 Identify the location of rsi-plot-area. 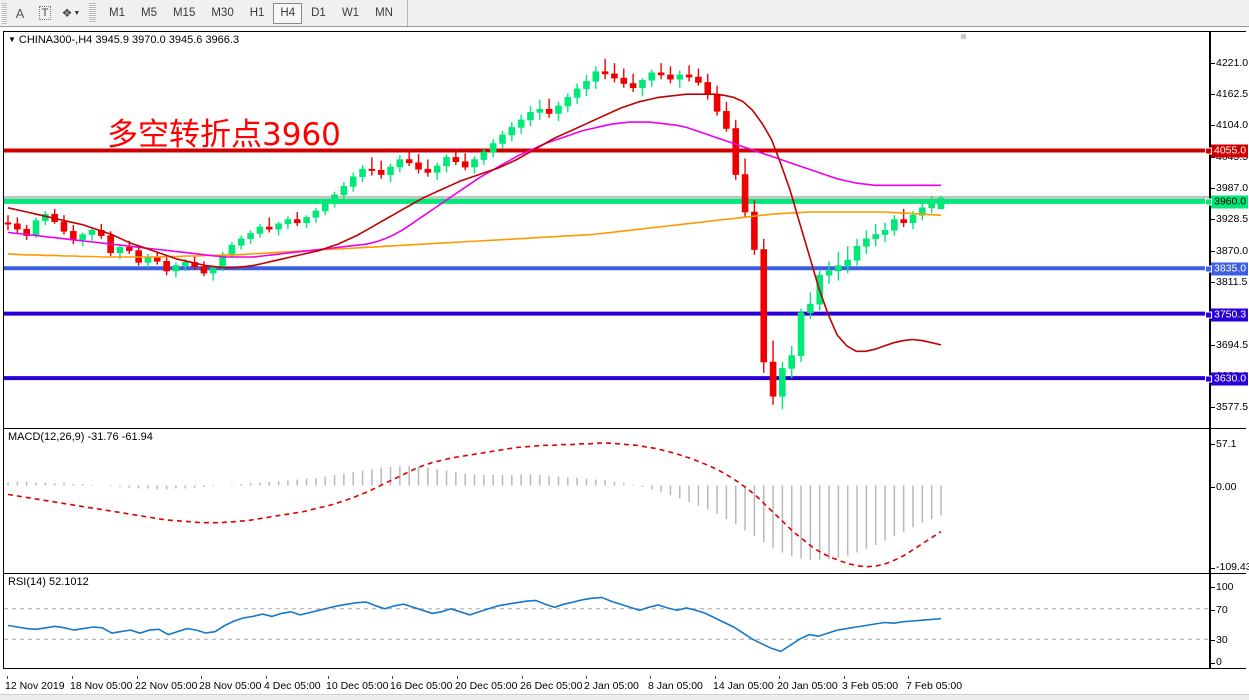
(606, 621).